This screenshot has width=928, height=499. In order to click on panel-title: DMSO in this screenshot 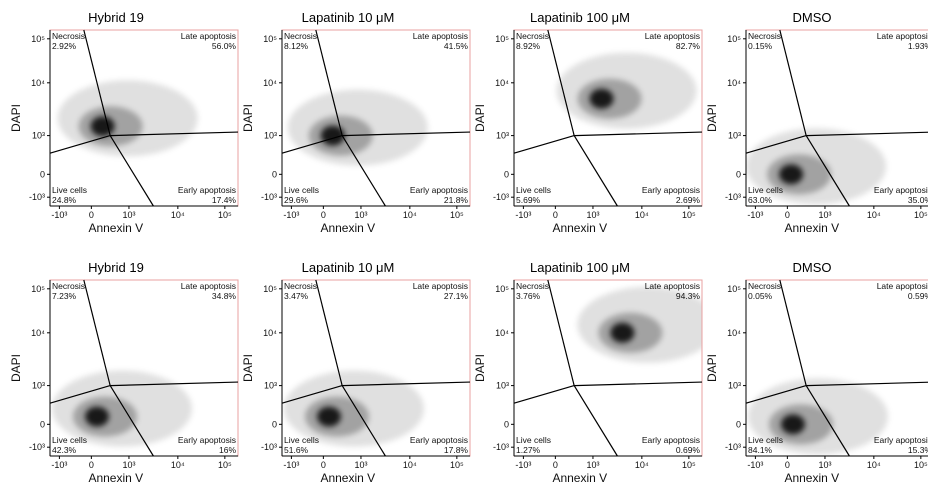, I will do `click(812, 267)`.